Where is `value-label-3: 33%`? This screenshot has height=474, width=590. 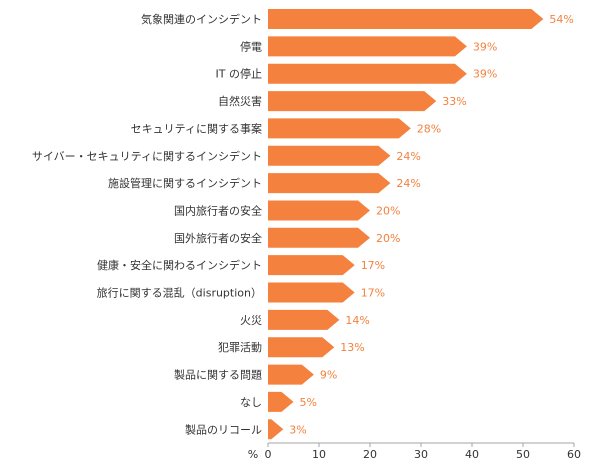
value-label-3: 33% is located at coordinates (454, 101).